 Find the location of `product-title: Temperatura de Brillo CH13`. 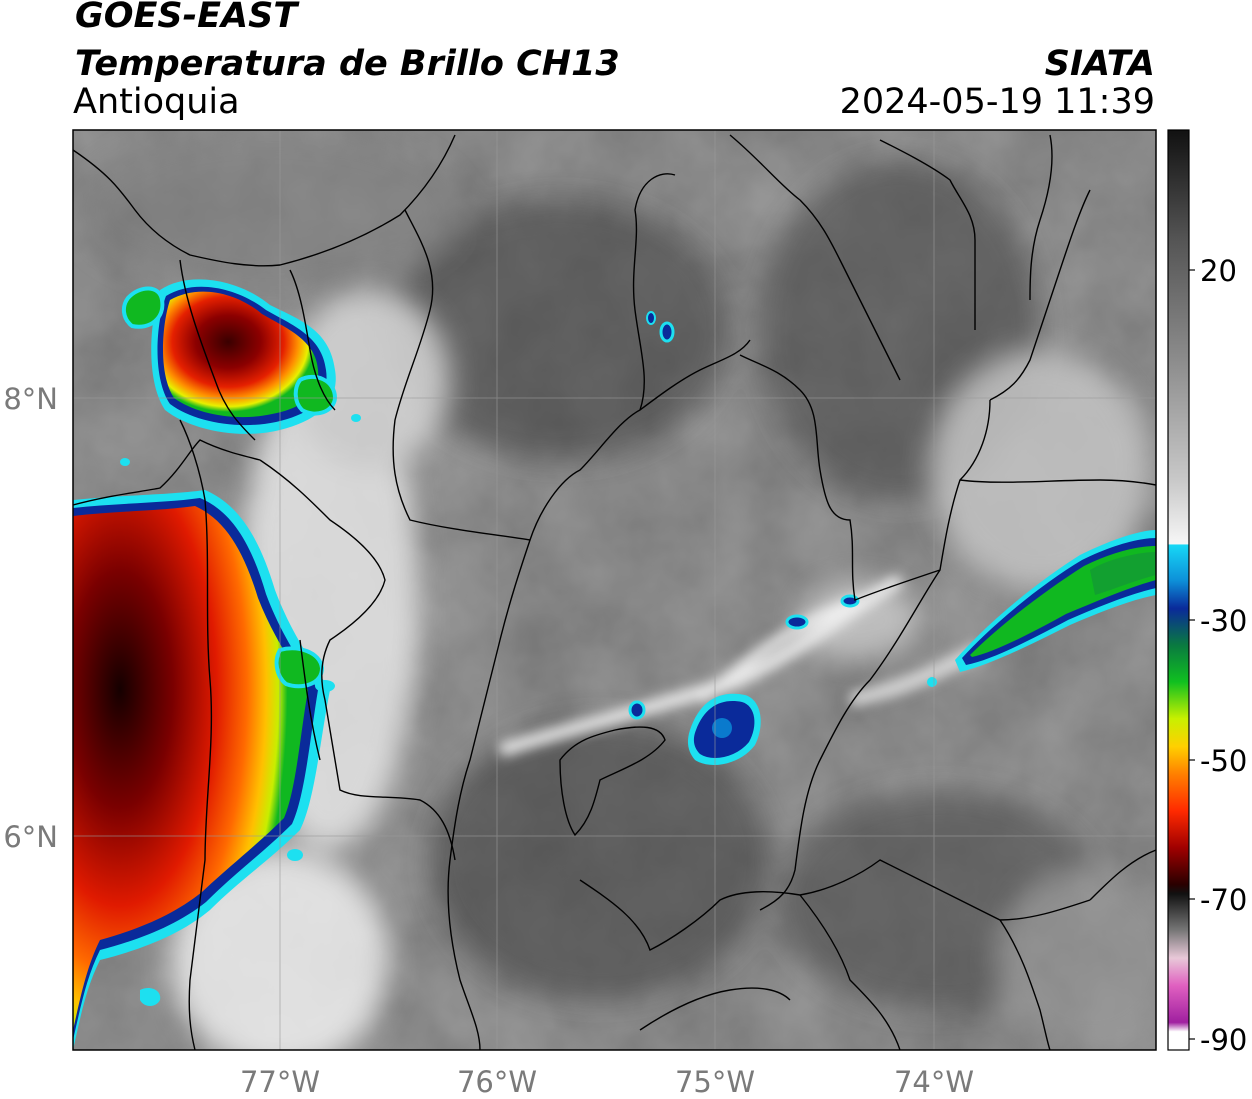

product-title: Temperatura de Brillo CH13 is located at coordinates (347, 64).